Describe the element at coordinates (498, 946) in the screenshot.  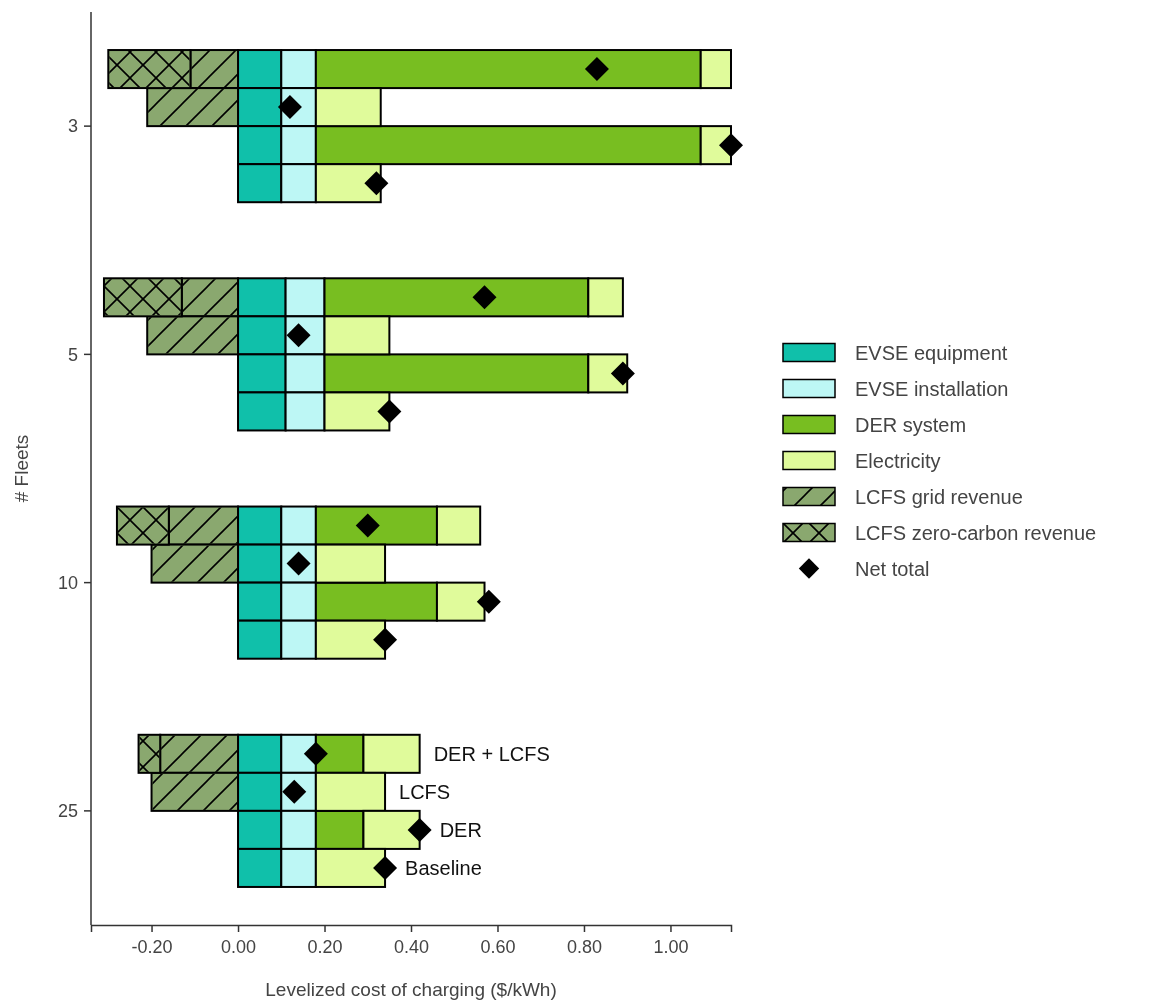
I see `x-tick-label: 0.60` at that location.